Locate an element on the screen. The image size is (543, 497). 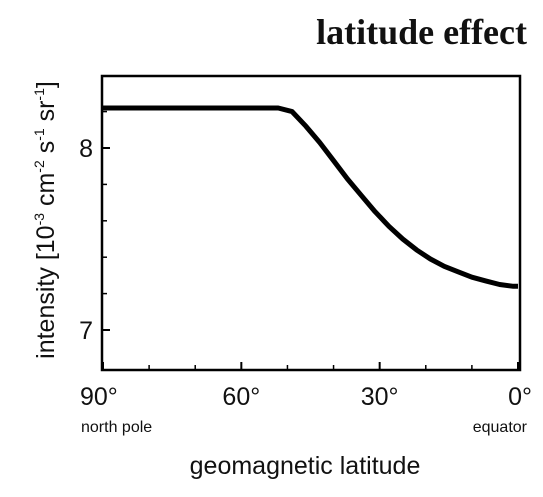
y-label-exp1: -3 is located at coordinates (39, 219).